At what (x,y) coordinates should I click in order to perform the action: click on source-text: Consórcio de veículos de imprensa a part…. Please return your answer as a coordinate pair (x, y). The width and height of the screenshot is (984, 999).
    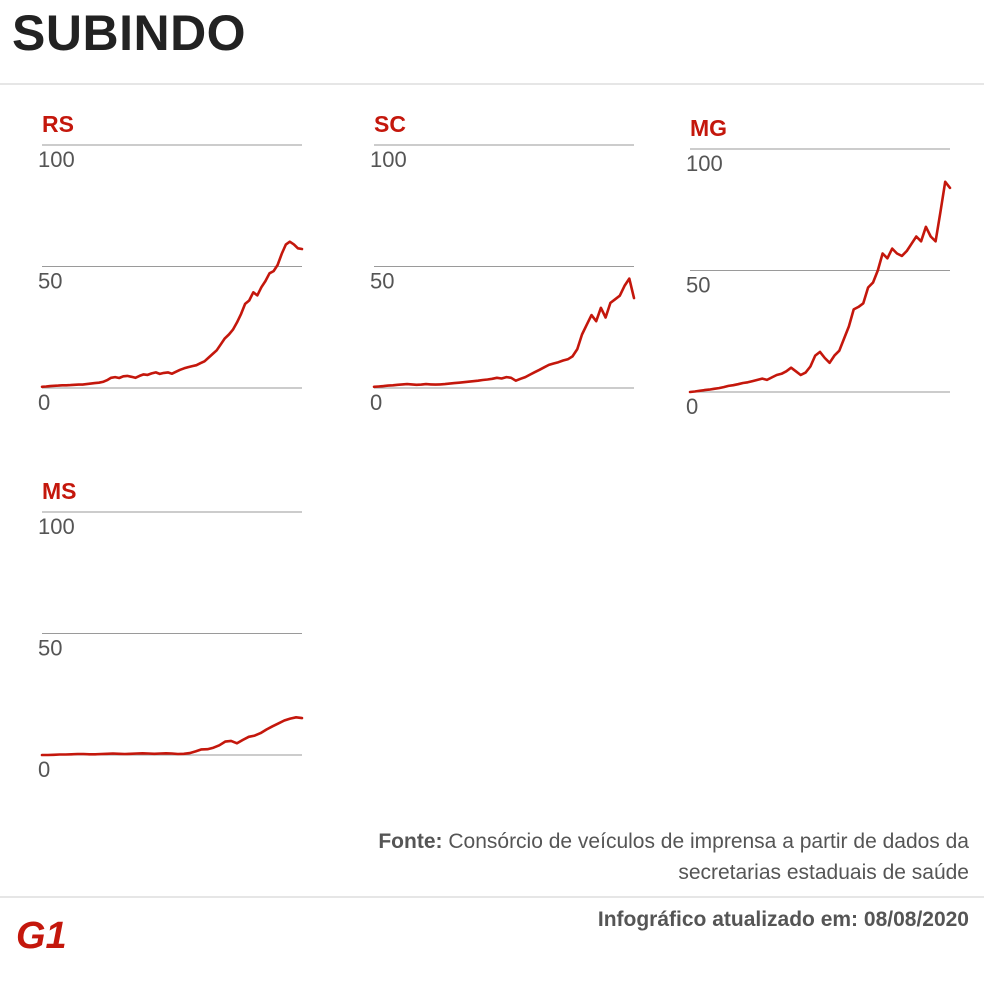
    Looking at the image, I should click on (708, 857).